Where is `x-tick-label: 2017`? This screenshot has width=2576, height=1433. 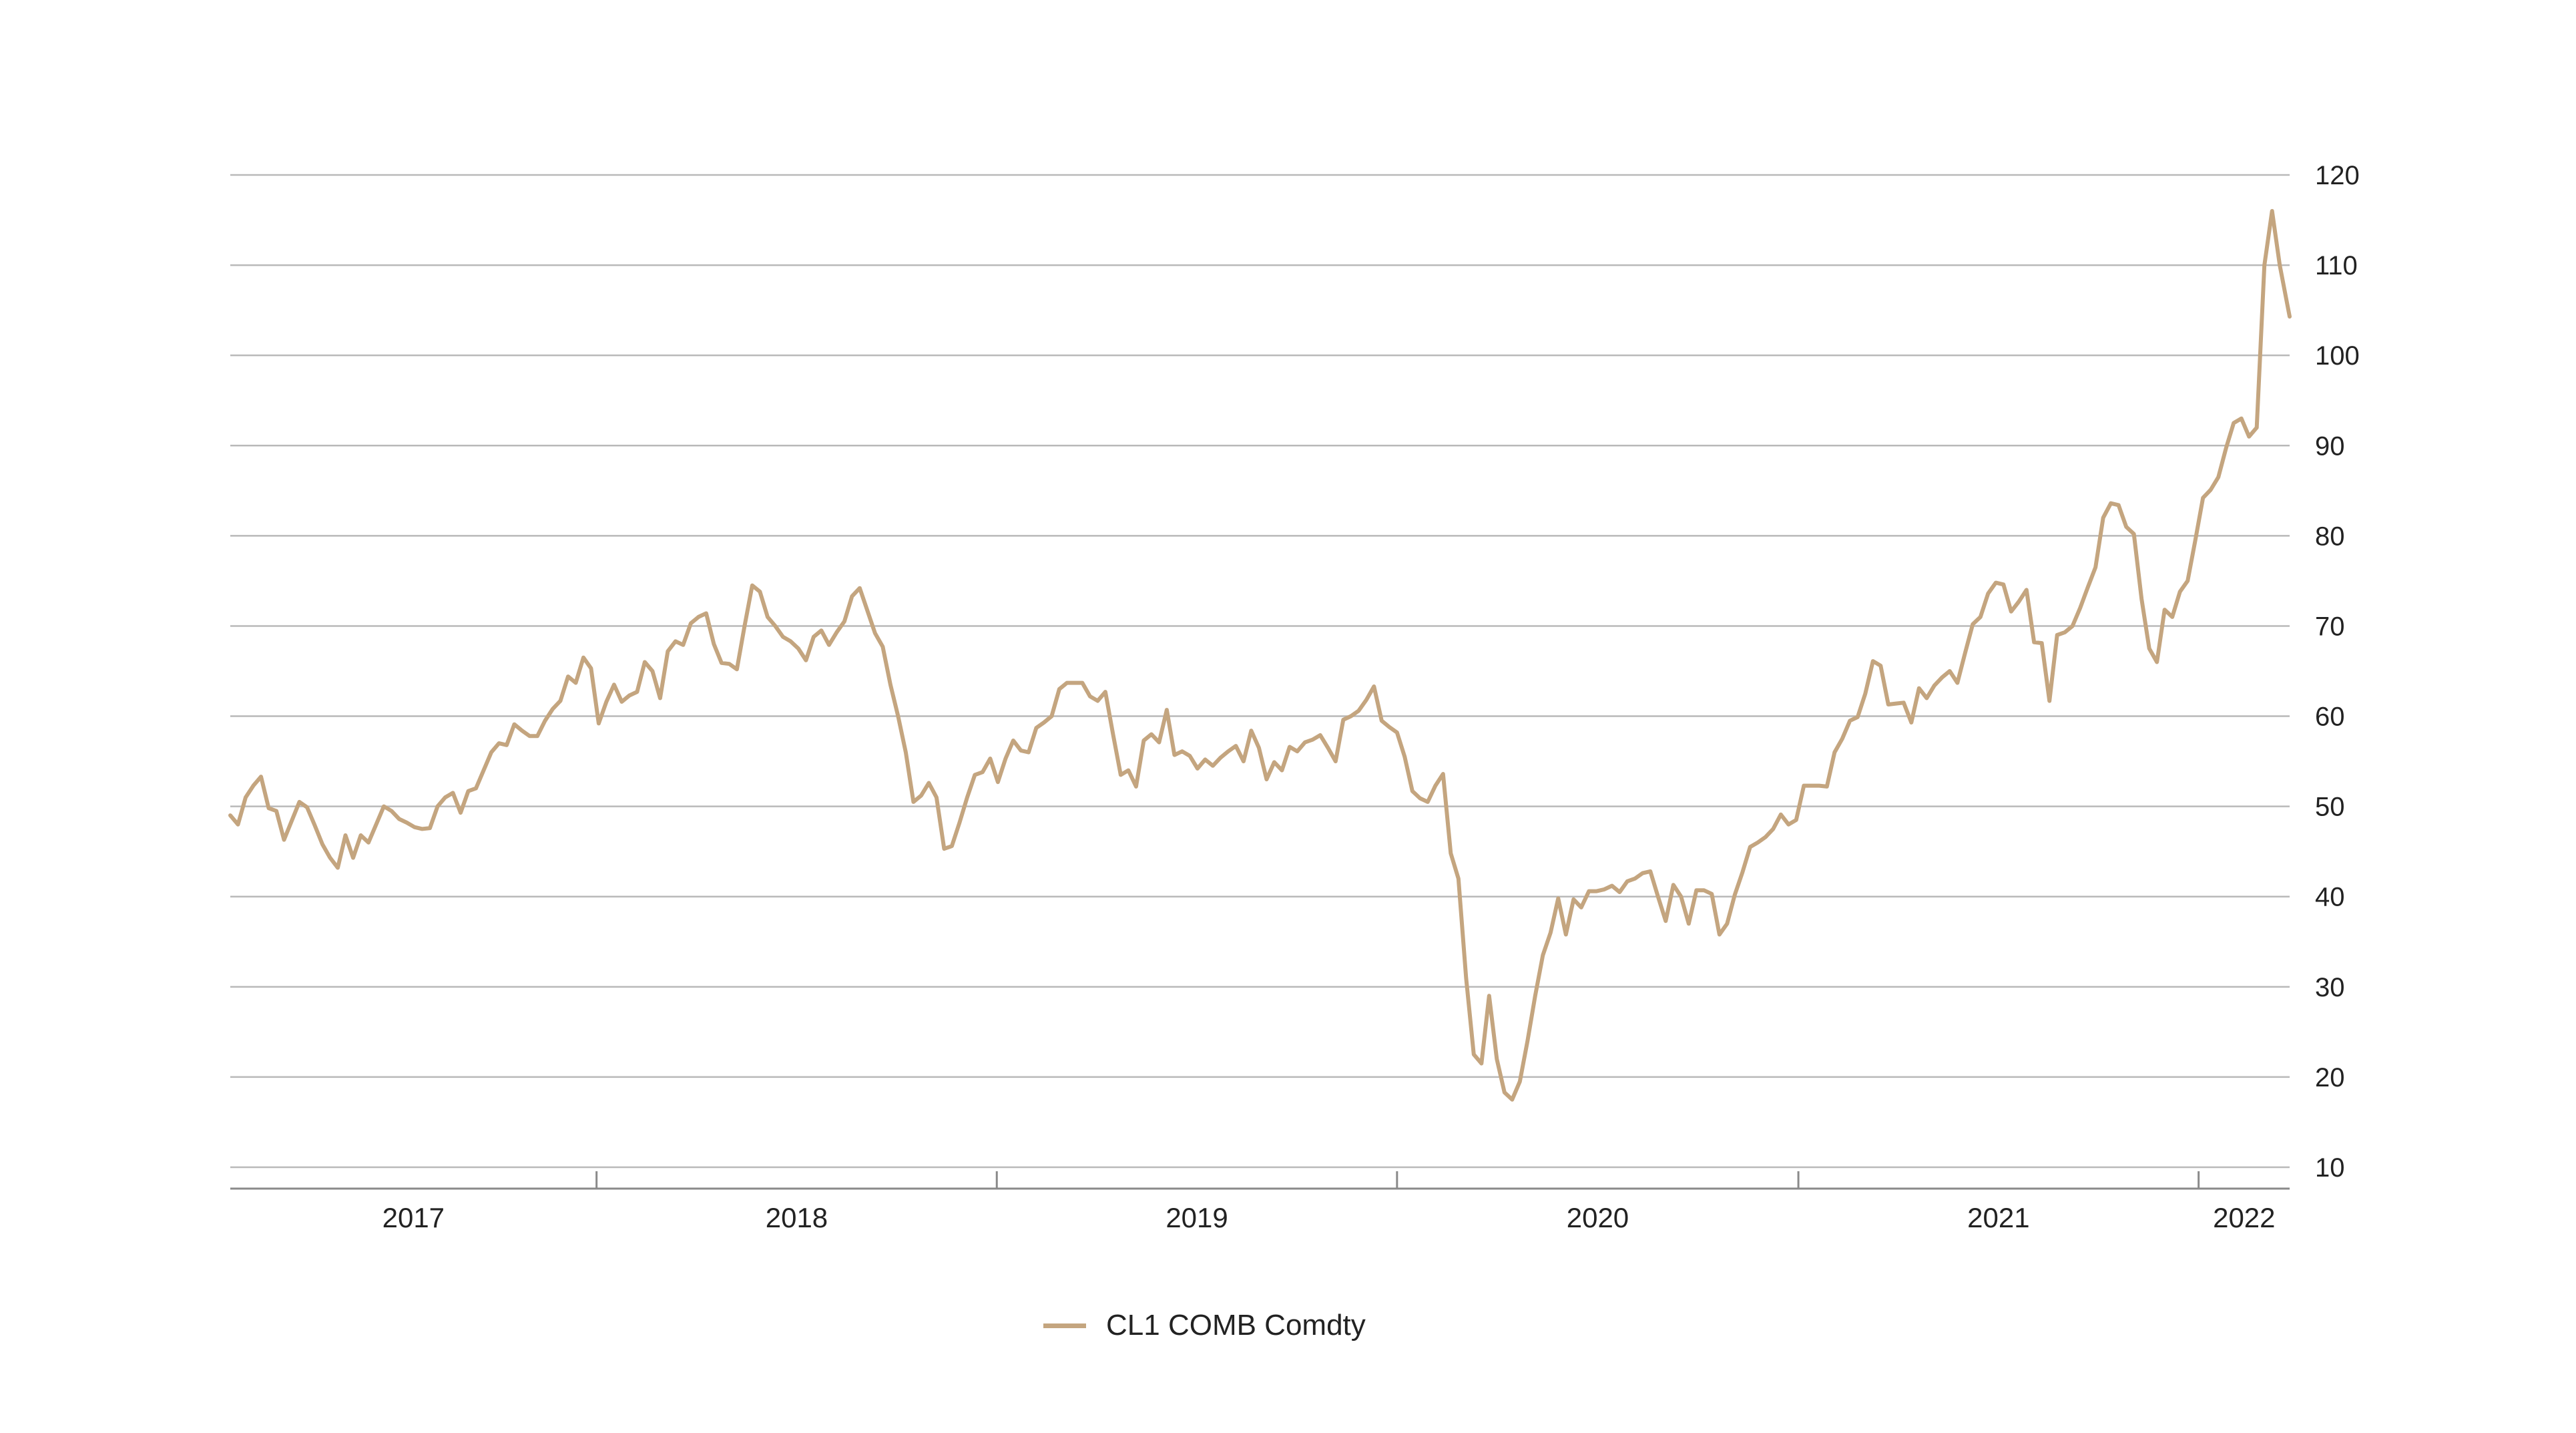 x-tick-label: 2017 is located at coordinates (413, 1217).